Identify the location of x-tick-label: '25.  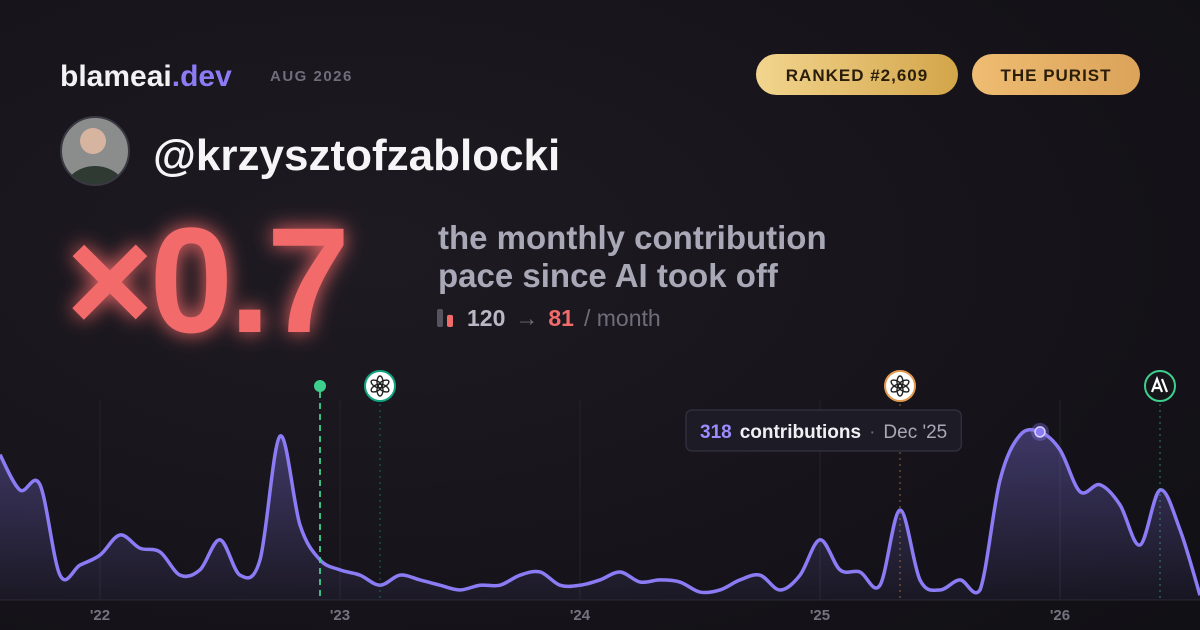
(820, 615).